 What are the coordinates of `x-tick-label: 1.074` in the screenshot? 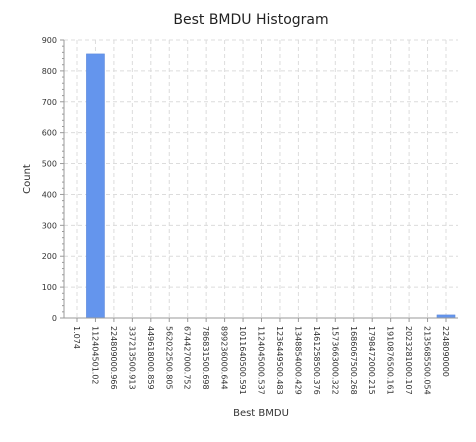 It's located at (76, 337).